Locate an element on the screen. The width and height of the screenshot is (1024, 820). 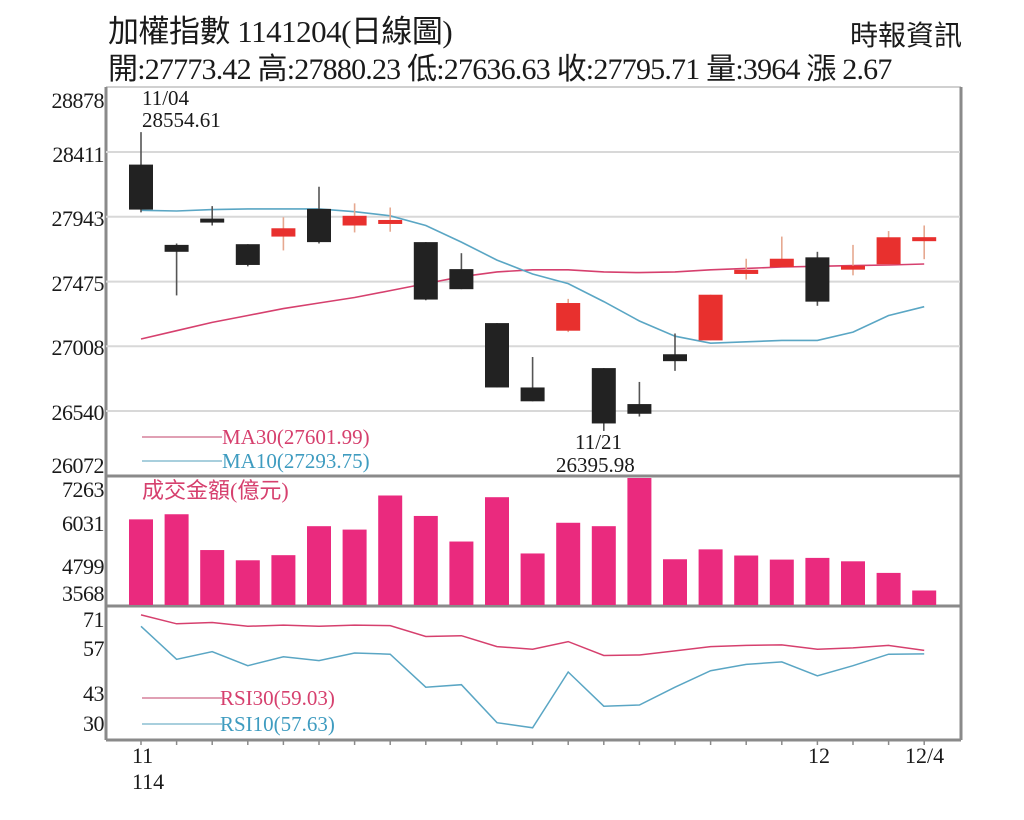
x-axis-ticks is located at coordinates (532, 742).